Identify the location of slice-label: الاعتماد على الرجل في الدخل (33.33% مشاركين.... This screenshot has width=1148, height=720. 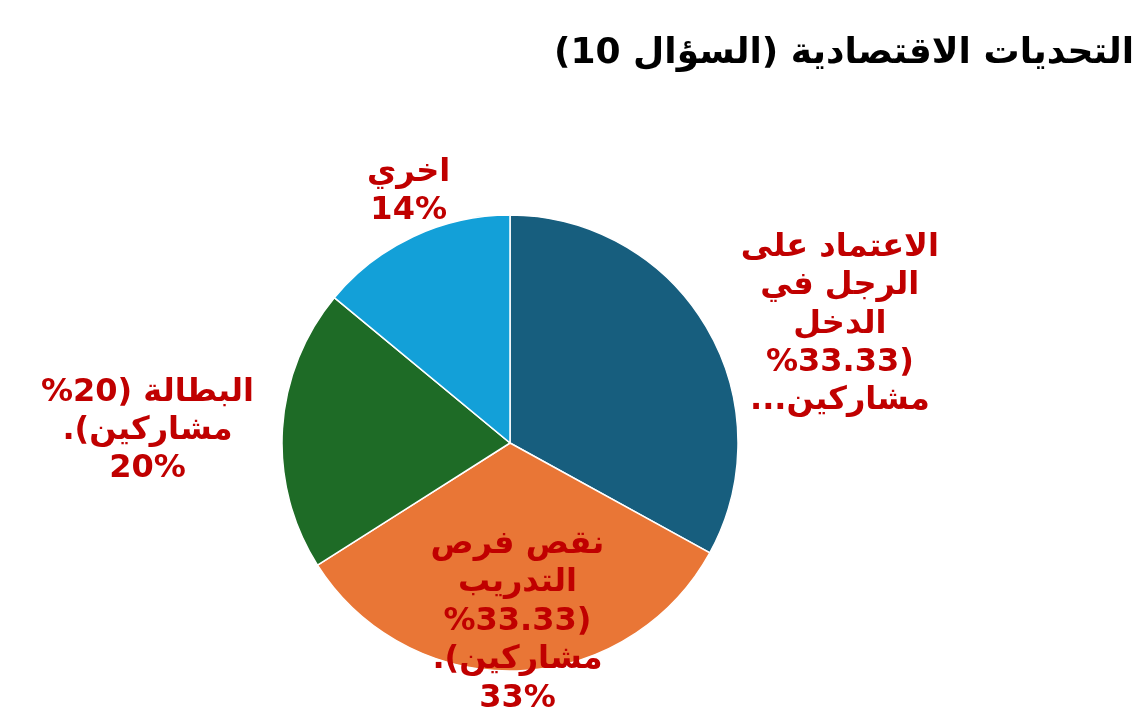
(839, 321).